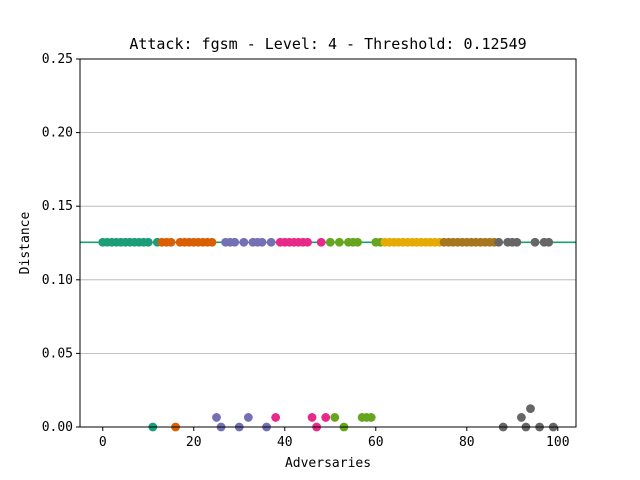 This screenshot has width=640, height=480. I want to click on y-tick-label: 0.00, so click(57, 427).